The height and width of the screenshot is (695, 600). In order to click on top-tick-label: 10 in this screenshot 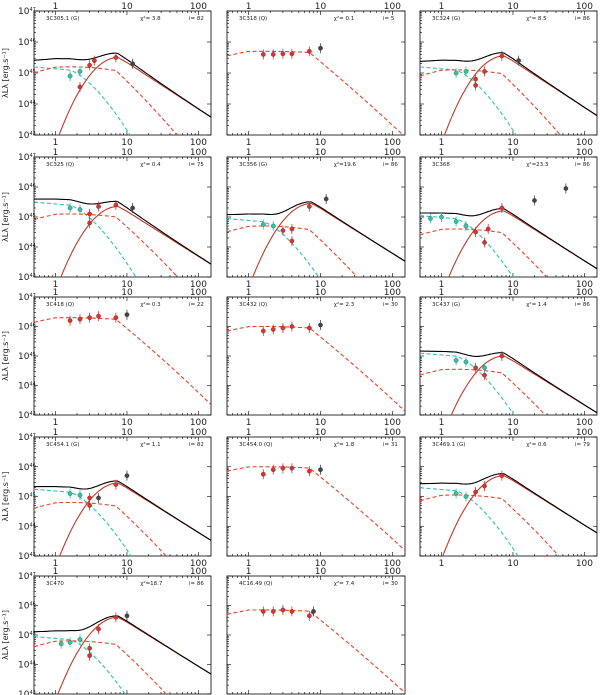, I will do `click(321, 572)`.